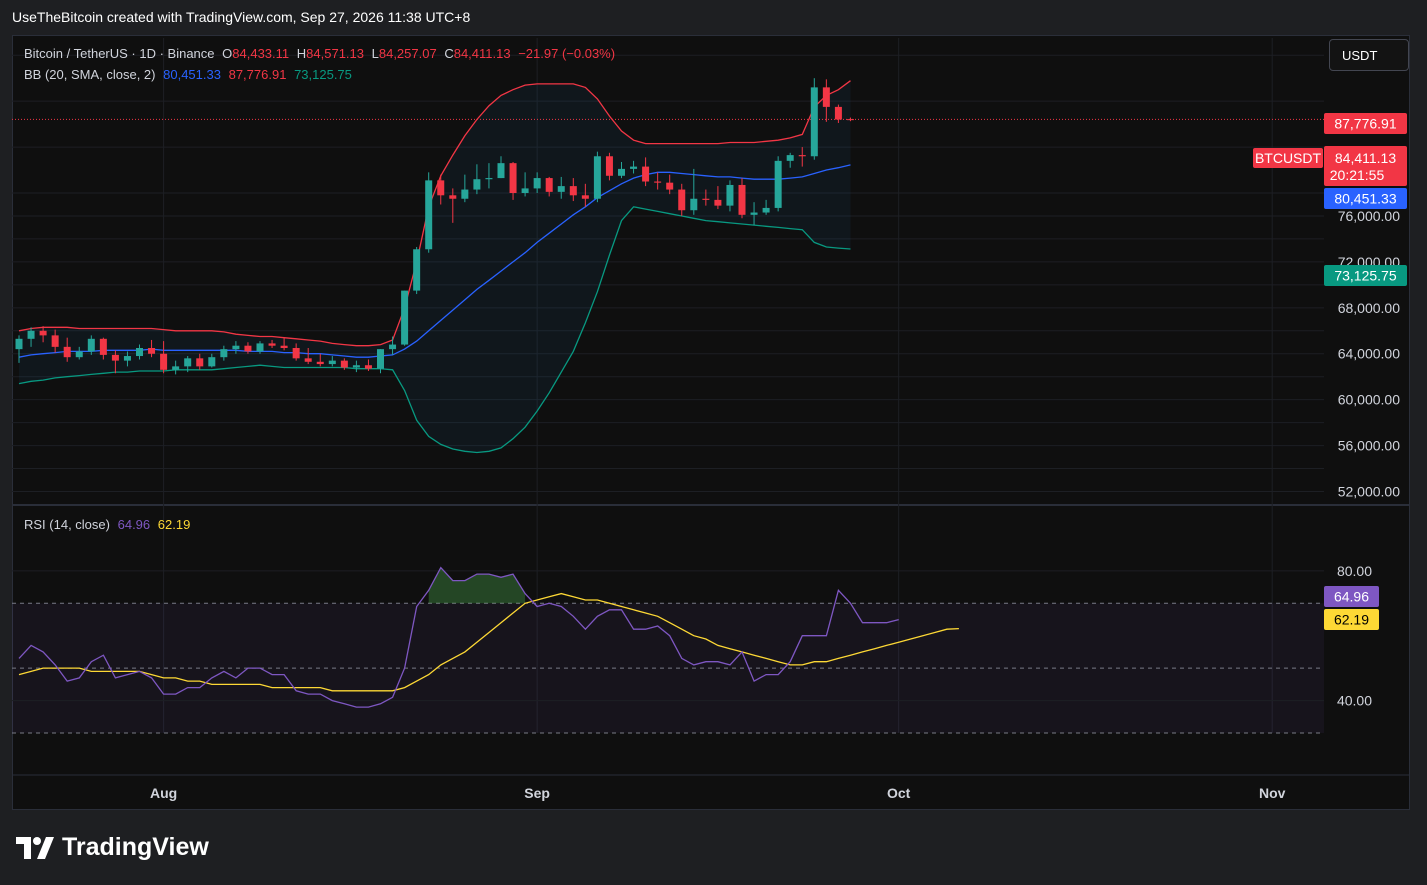 The width and height of the screenshot is (1427, 885). Describe the element at coordinates (335, 53) in the screenshot. I see `high-value: 84,571.13` at that location.